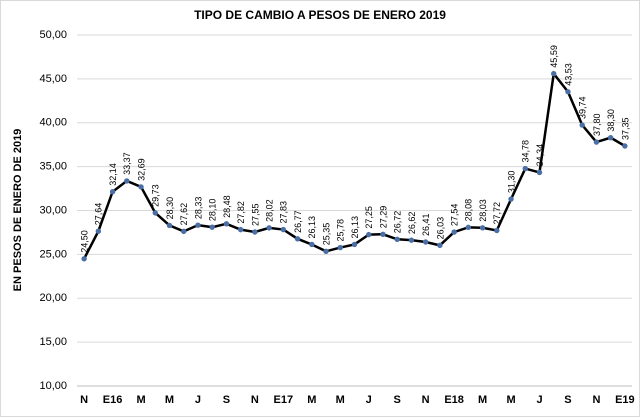 This screenshot has width=640, height=417. Describe the element at coordinates (369, 217) in the screenshot. I see `value-label: 27,25` at that location.